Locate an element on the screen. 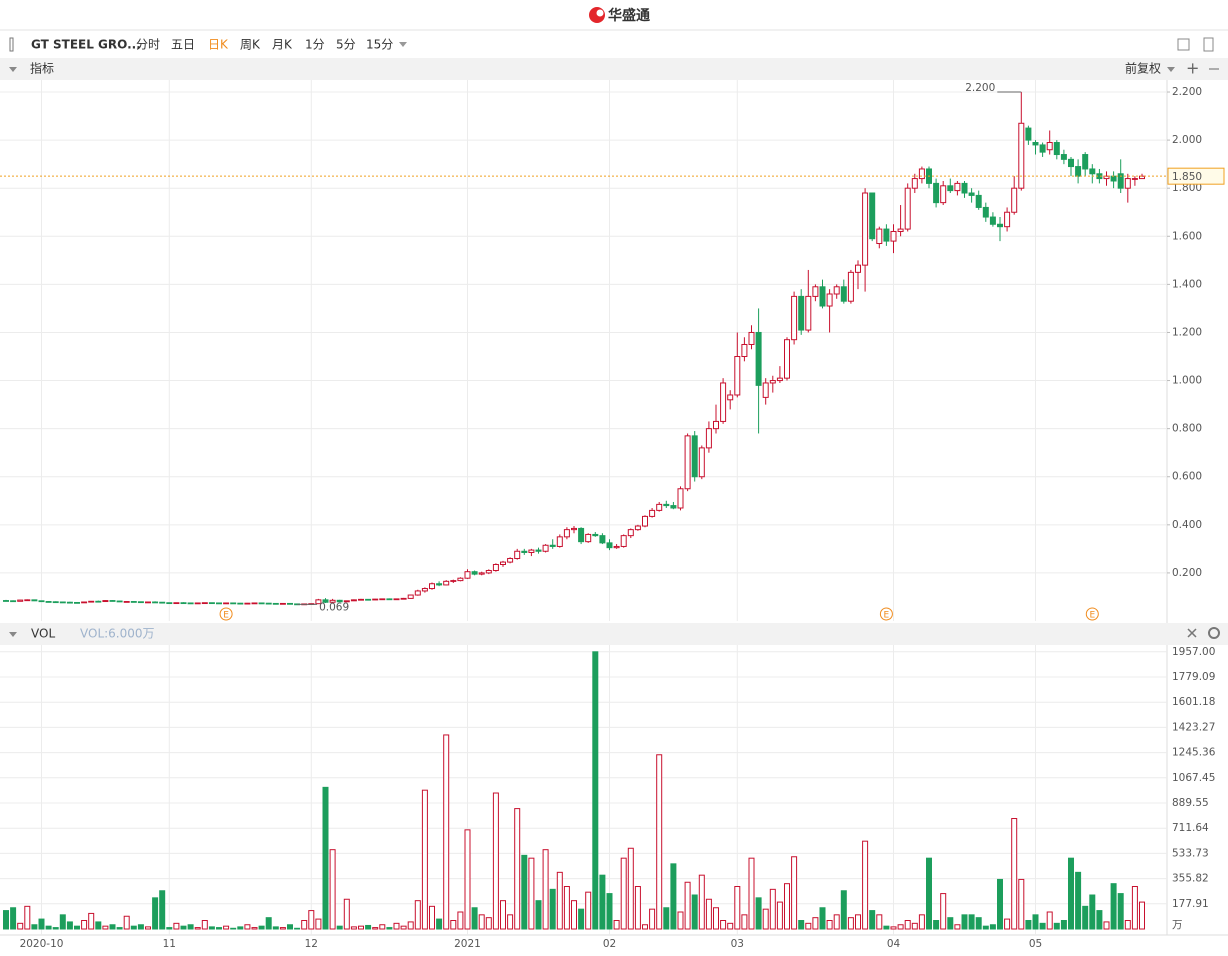 The image size is (1228, 956). fullscreen-icon is located at coordinates (1183, 44).